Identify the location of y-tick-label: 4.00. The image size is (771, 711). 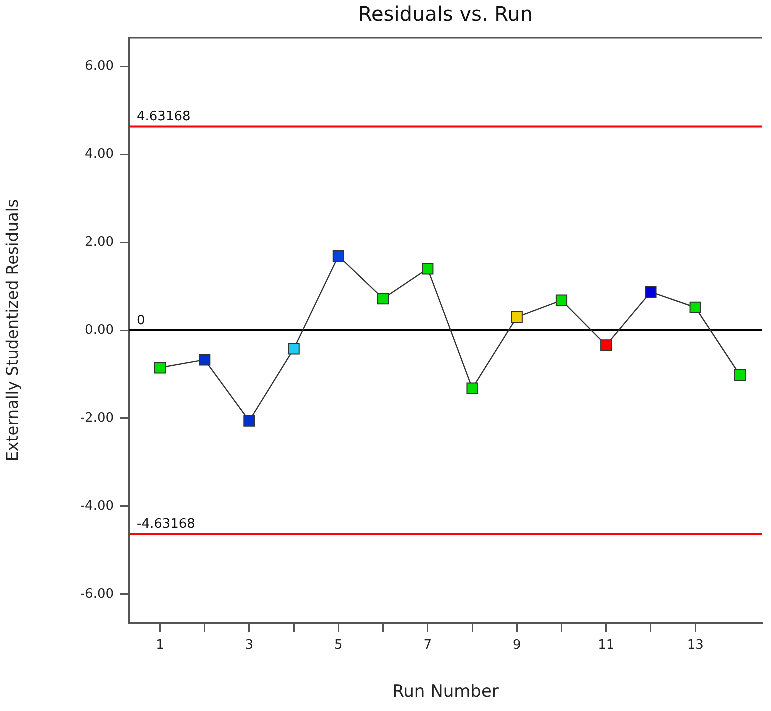
(99, 154).